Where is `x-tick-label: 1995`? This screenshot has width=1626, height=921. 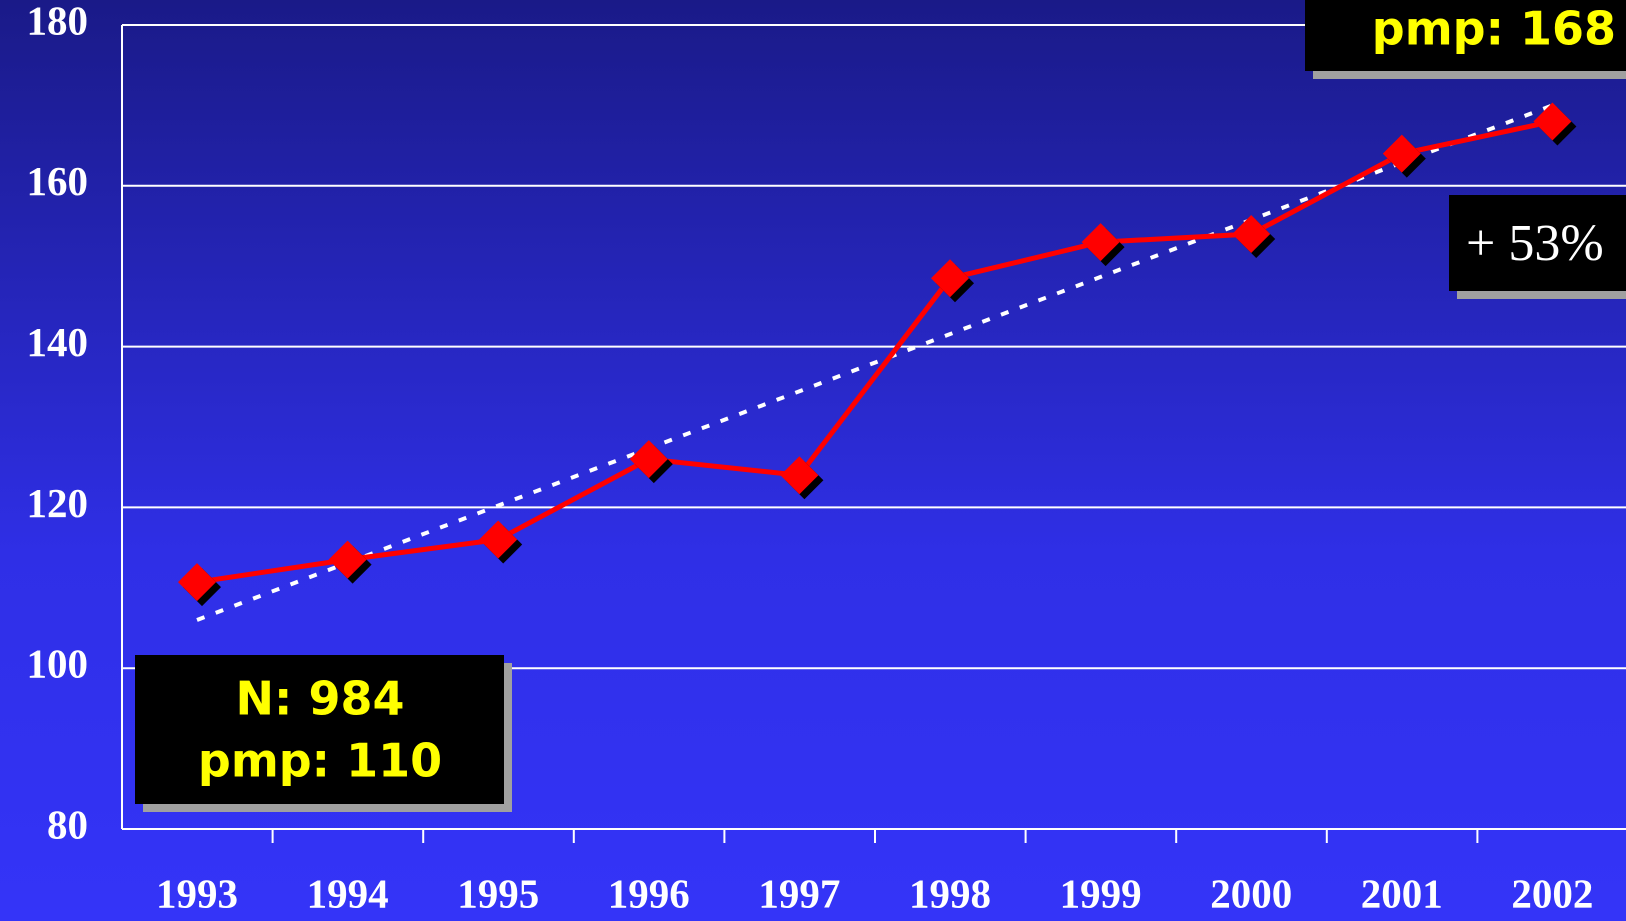 x-tick-label: 1995 is located at coordinates (498, 893).